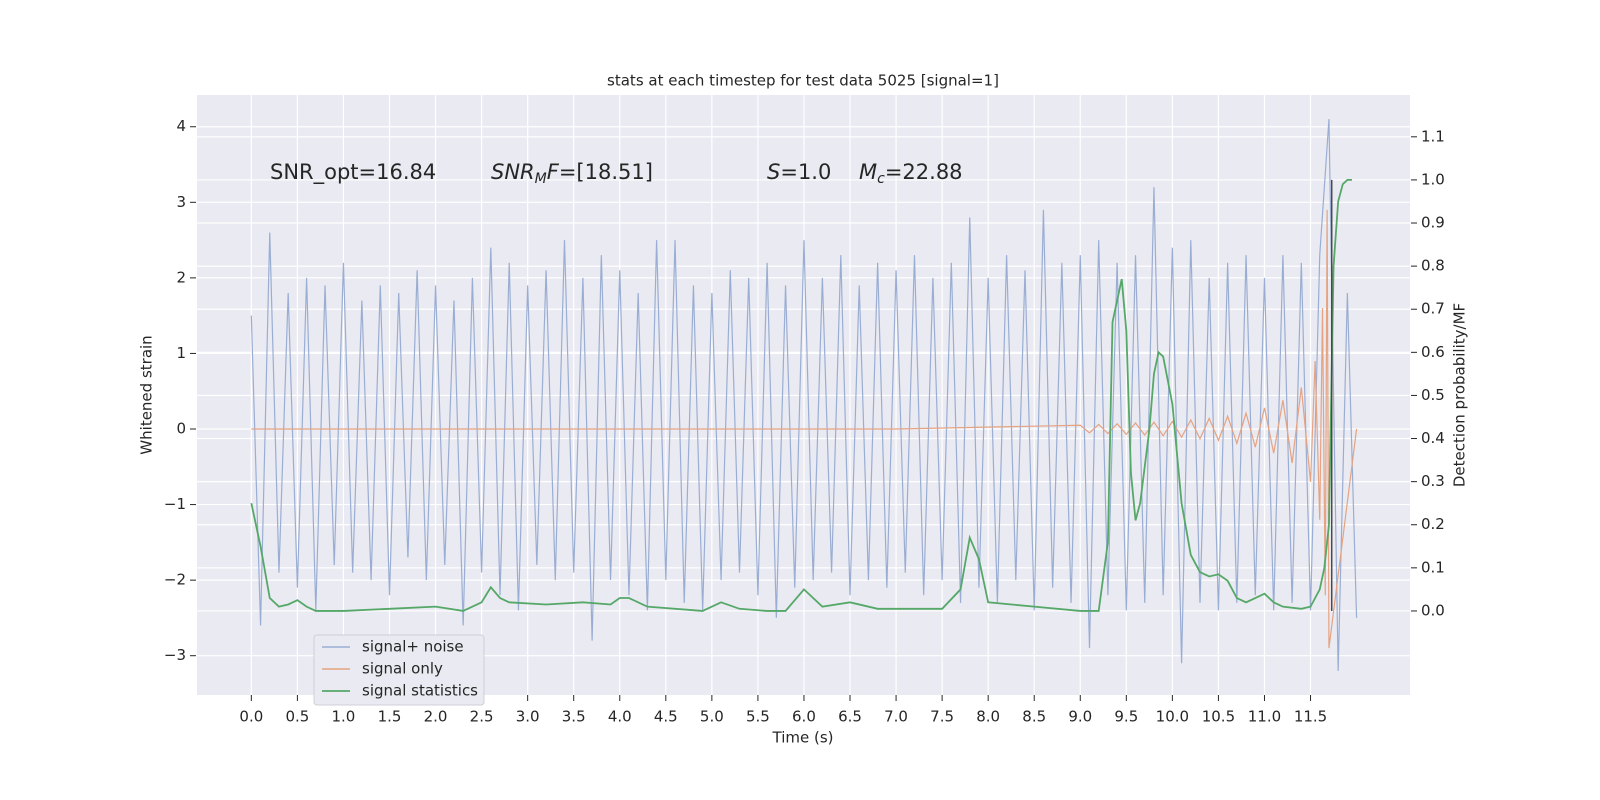 Image resolution: width=1600 pixels, height=800 pixels. Describe the element at coordinates (413, 647) in the screenshot. I see `legend-label: signal+ noise` at that location.